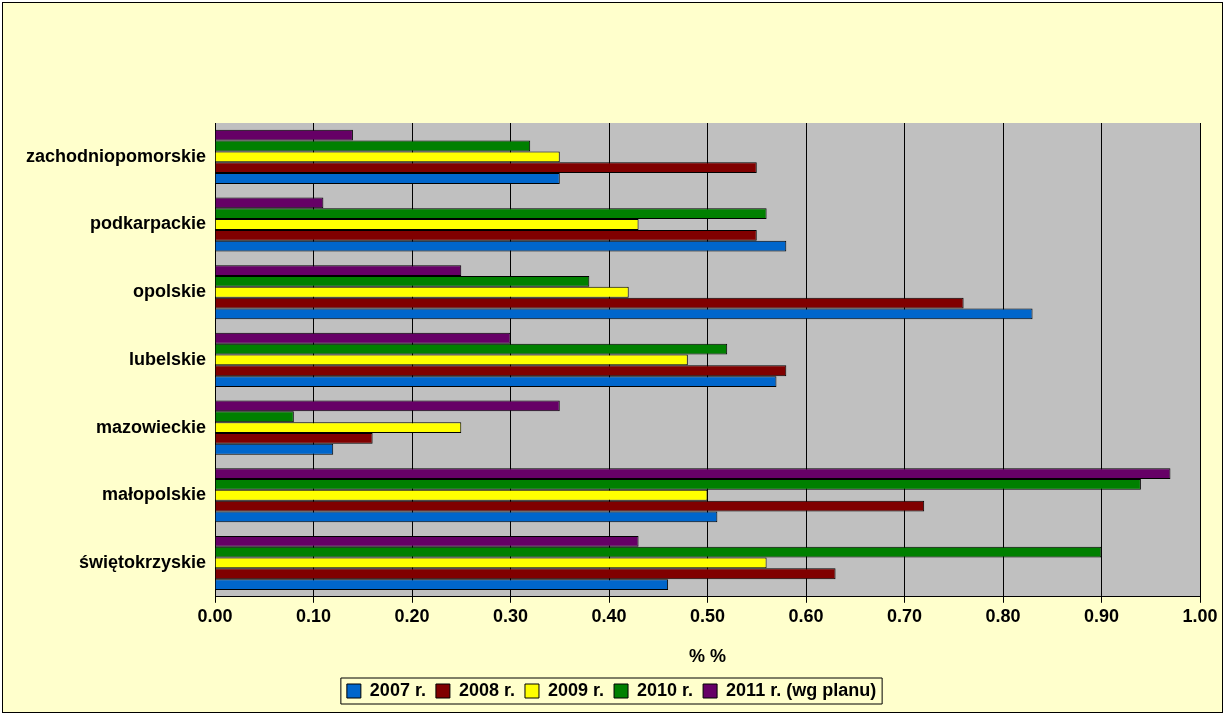 The image size is (1225, 713). I want to click on x-tick-label: 0.50, so click(707, 615).